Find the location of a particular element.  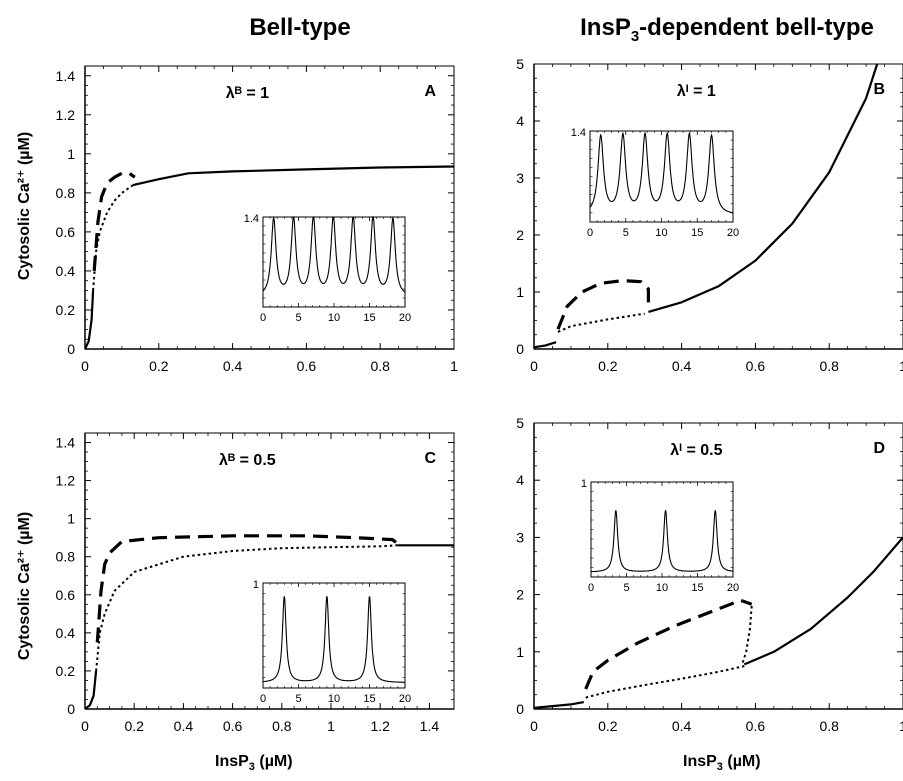

inset-x-tick-label-d: 0 is located at coordinates (591, 588).